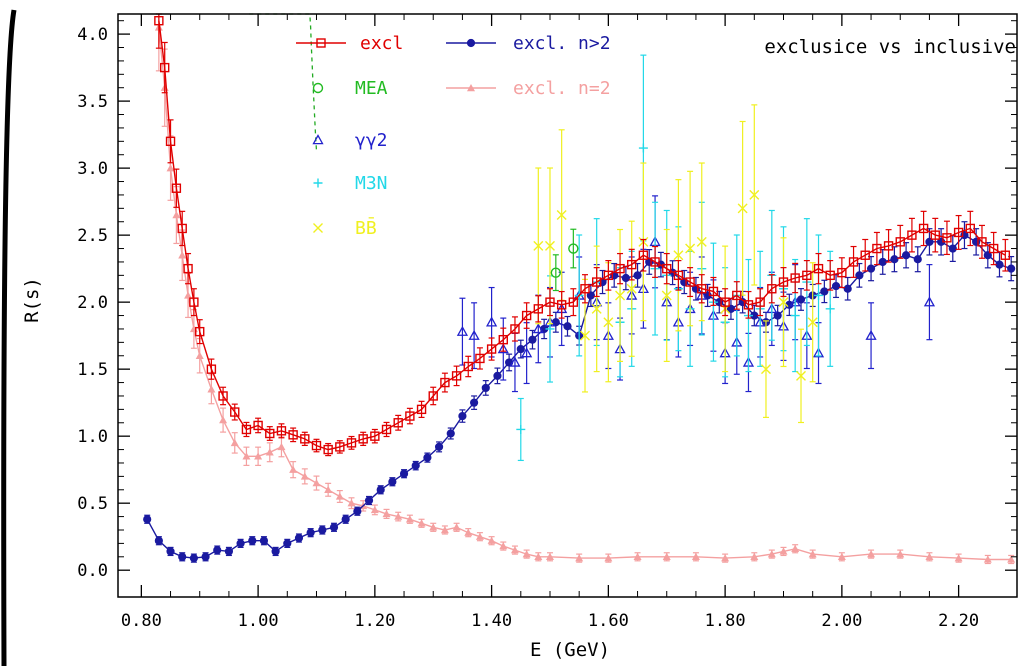 The height and width of the screenshot is (666, 1023). What do you see at coordinates (371, 183) in the screenshot?
I see `legend-label: M3N` at bounding box center [371, 183].